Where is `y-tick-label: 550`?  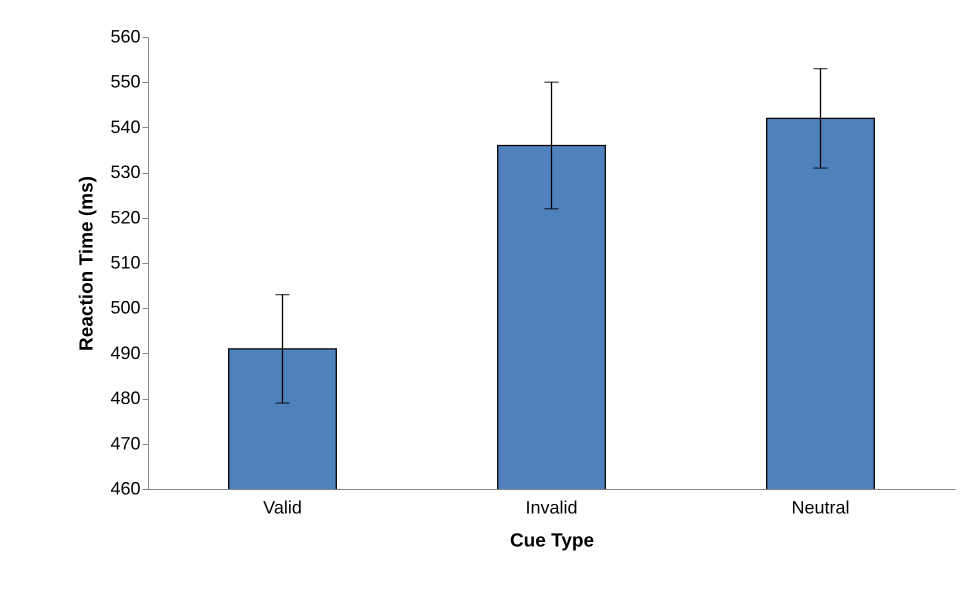
y-tick-label: 550 is located at coordinates (125, 82).